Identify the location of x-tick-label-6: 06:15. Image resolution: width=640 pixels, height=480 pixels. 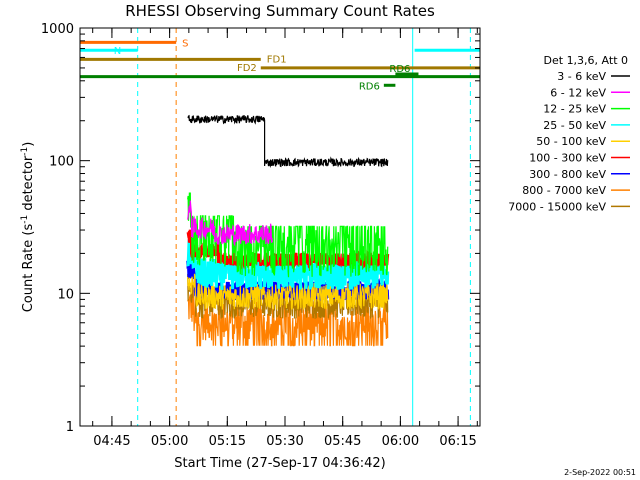
(457, 441).